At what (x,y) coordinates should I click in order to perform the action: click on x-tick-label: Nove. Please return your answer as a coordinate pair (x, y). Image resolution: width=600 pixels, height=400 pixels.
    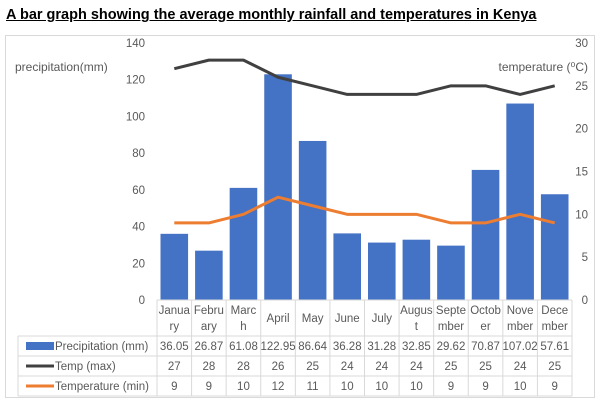
    Looking at the image, I should click on (520, 311).